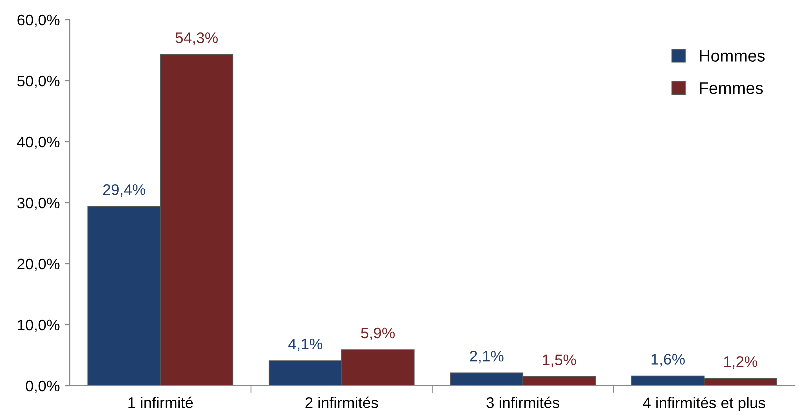 The image size is (804, 419). Describe the element at coordinates (732, 56) in the screenshot. I see `legend-label: Hommes` at that location.